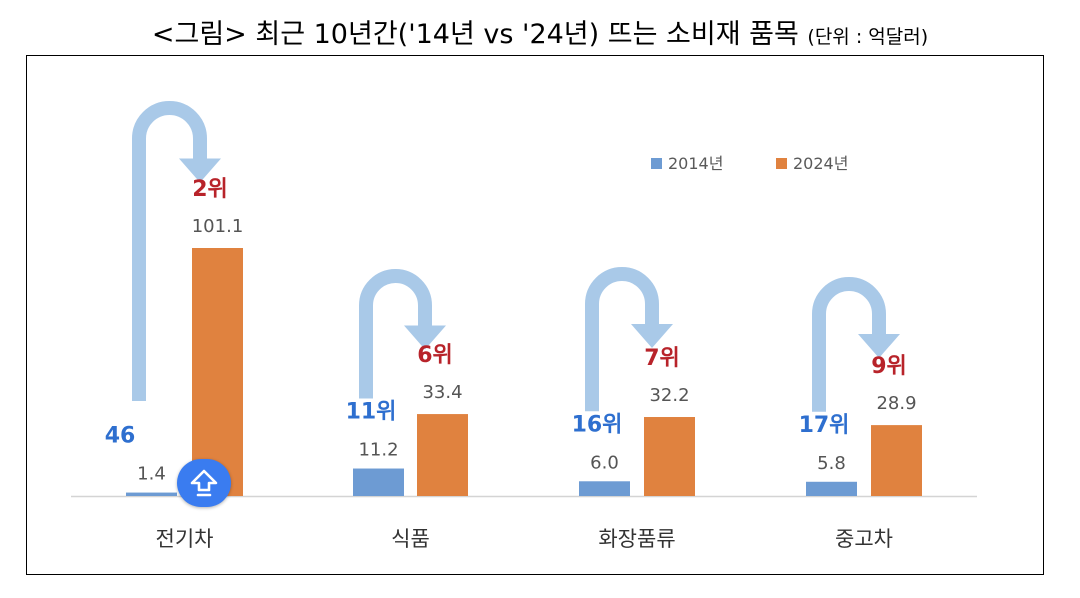  Describe the element at coordinates (475, 34) in the screenshot. I see `chart-title: <그림> 최근 10년간('14년 vs '24년) 뜨는 소비재 품목` at that location.